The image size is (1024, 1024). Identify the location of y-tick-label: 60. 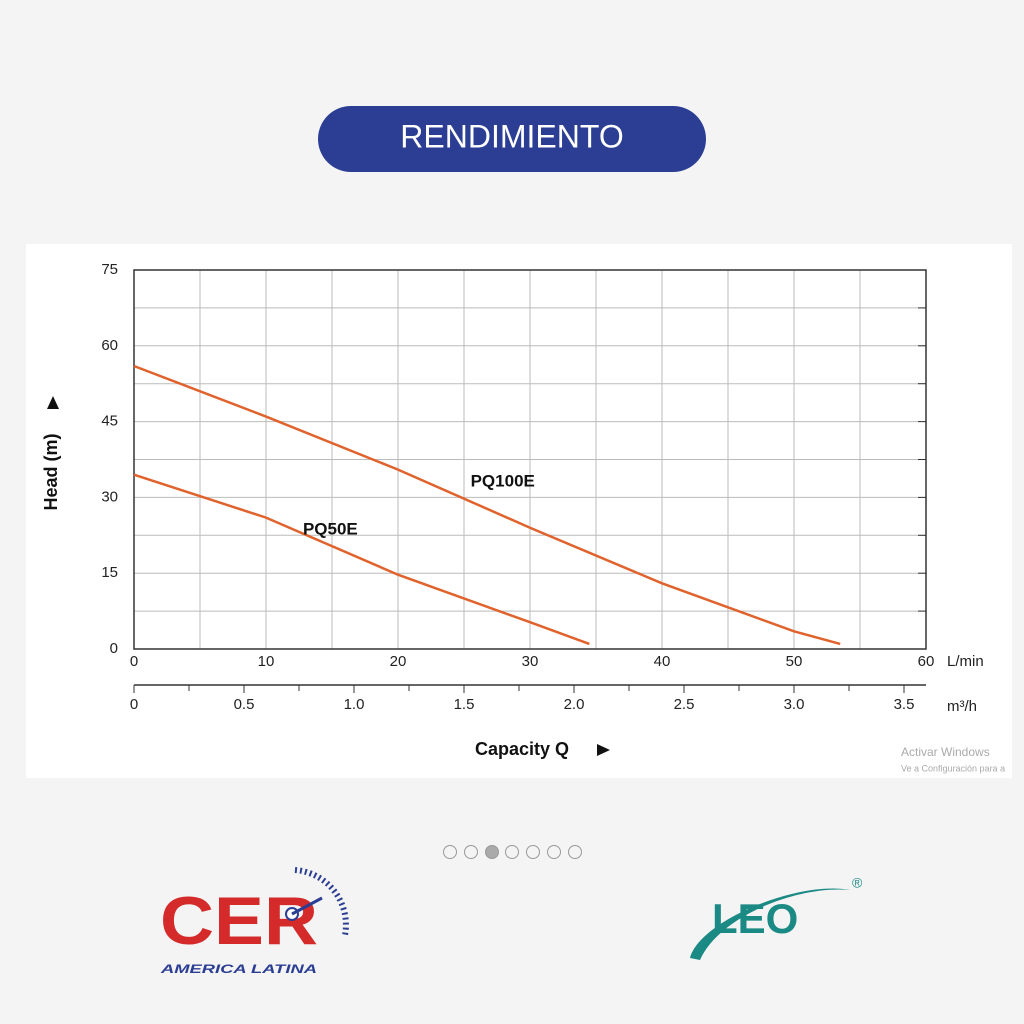
(109, 345).